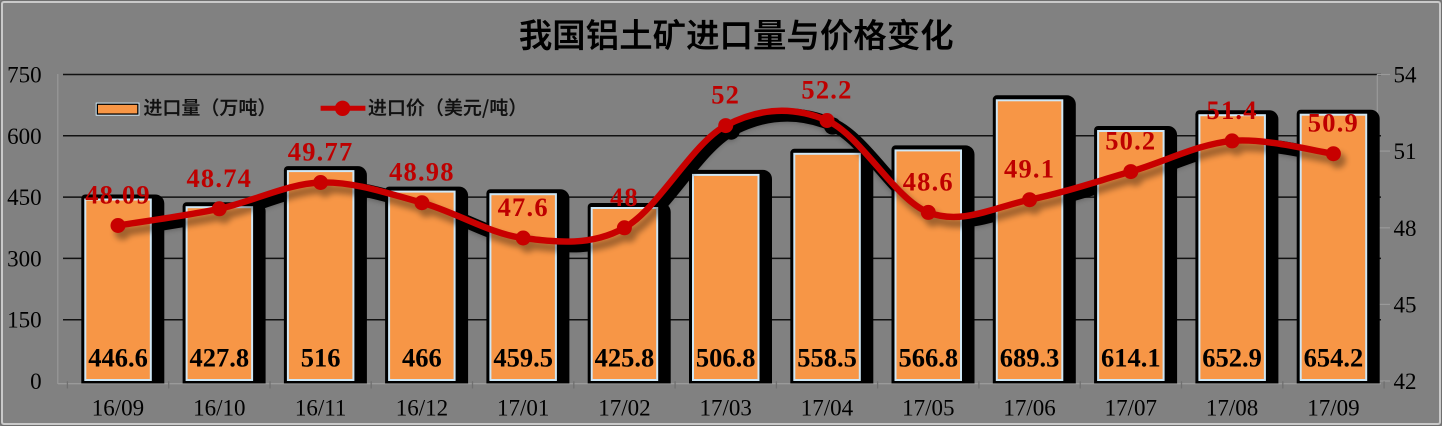 This screenshot has width=1442, height=426. I want to click on svg-text: 47.6, so click(523, 207).